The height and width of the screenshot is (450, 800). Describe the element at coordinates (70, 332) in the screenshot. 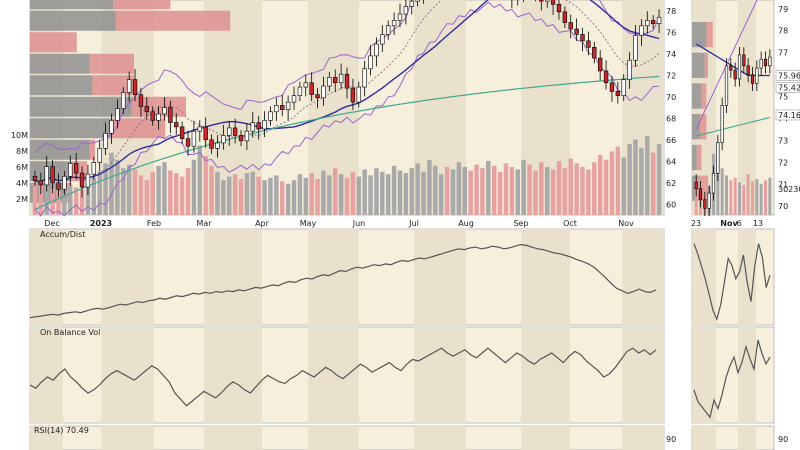

I see `obv-title: On Balance Vol` at that location.